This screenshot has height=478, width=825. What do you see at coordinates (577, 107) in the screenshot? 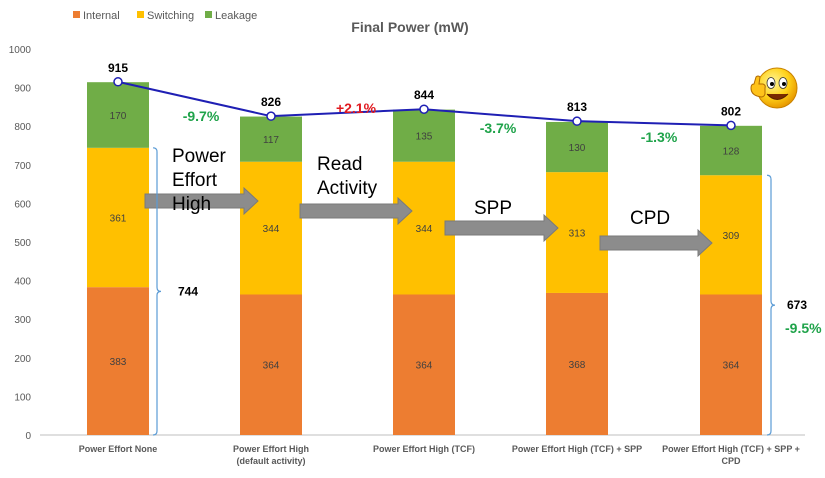
I see `total-value-label: 813` at bounding box center [577, 107].